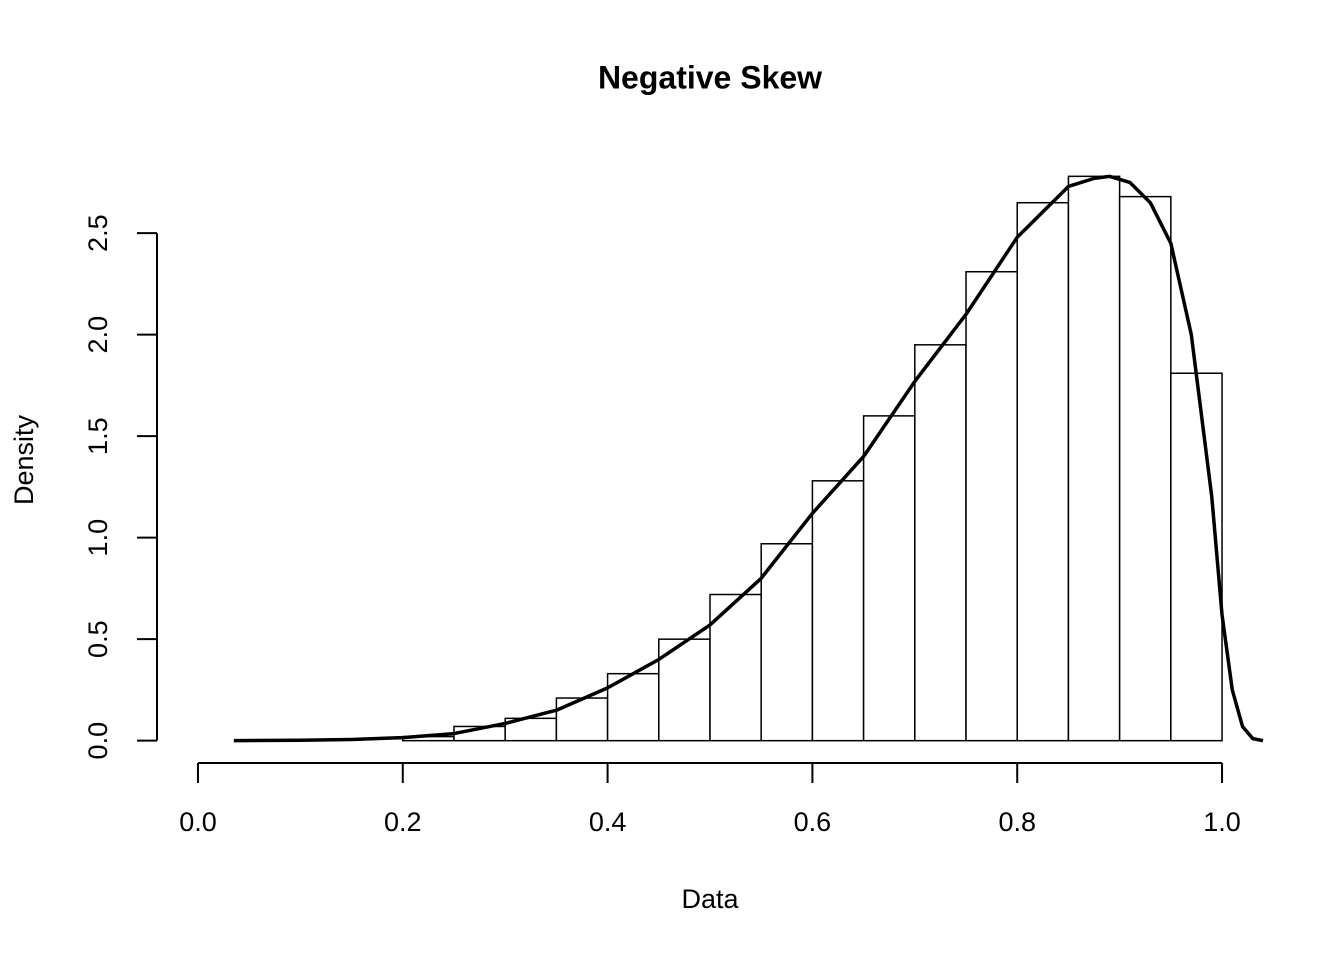  Describe the element at coordinates (98, 335) in the screenshot. I see `y-tick-label: 2.0` at that location.